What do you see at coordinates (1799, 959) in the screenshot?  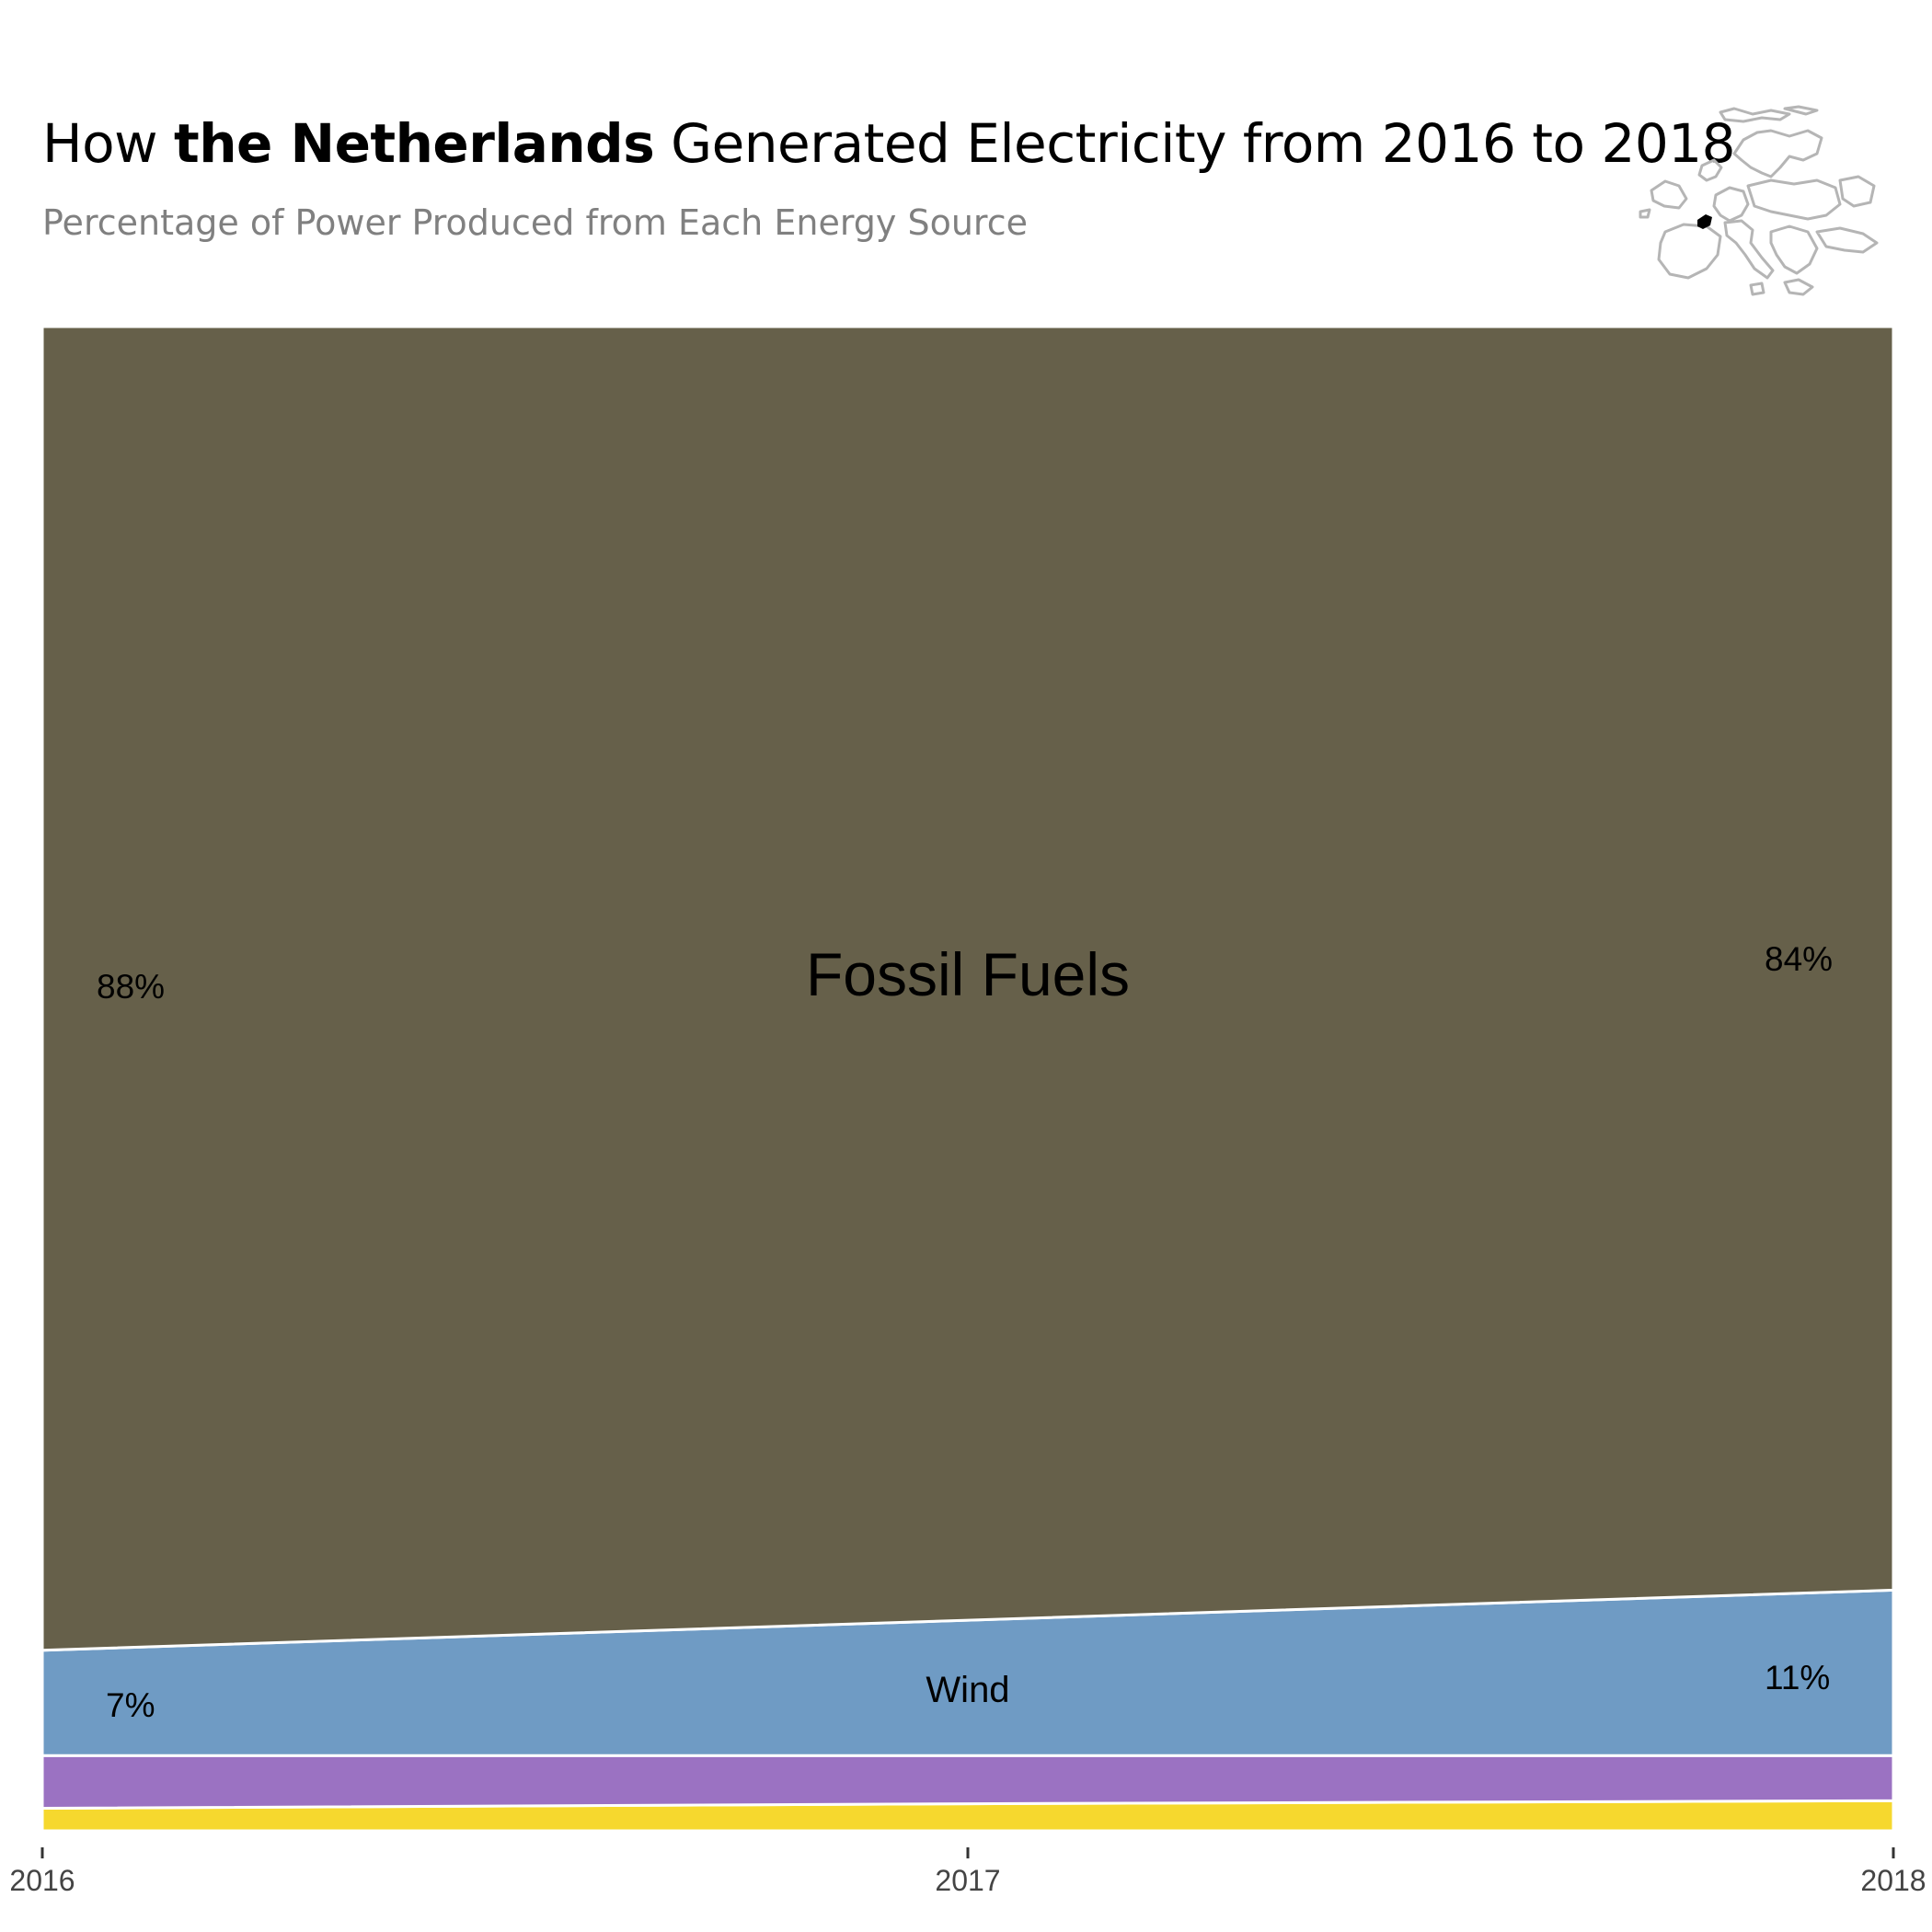 I see `fossil-end-label: 84%` at bounding box center [1799, 959].